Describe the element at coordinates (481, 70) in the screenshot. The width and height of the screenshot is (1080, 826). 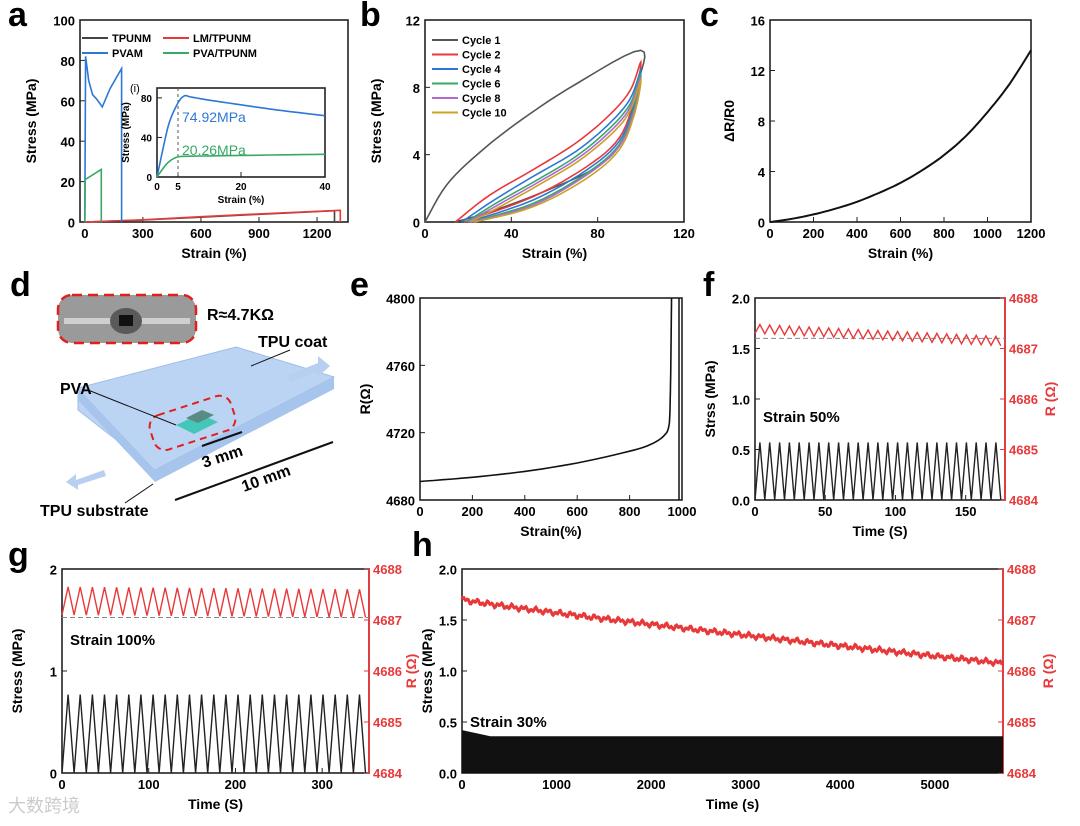
I see `legend-label: Cycle 4` at that location.